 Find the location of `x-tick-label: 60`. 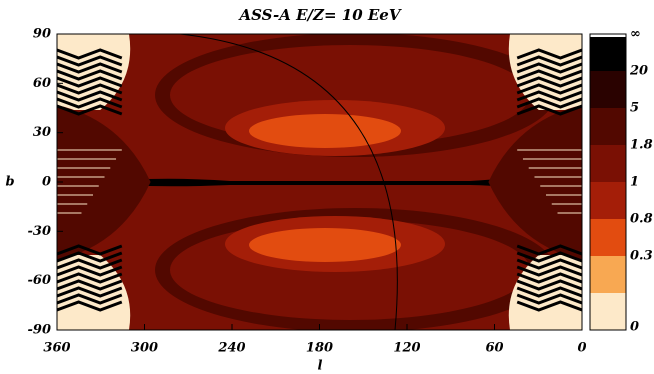

x-tick-label: 60 is located at coordinates (494, 348).